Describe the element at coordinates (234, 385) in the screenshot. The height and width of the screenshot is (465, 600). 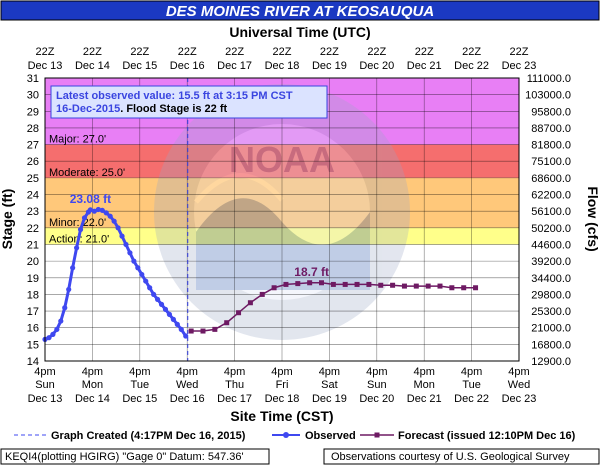
I see `bottom-tick-day: Thu` at that location.